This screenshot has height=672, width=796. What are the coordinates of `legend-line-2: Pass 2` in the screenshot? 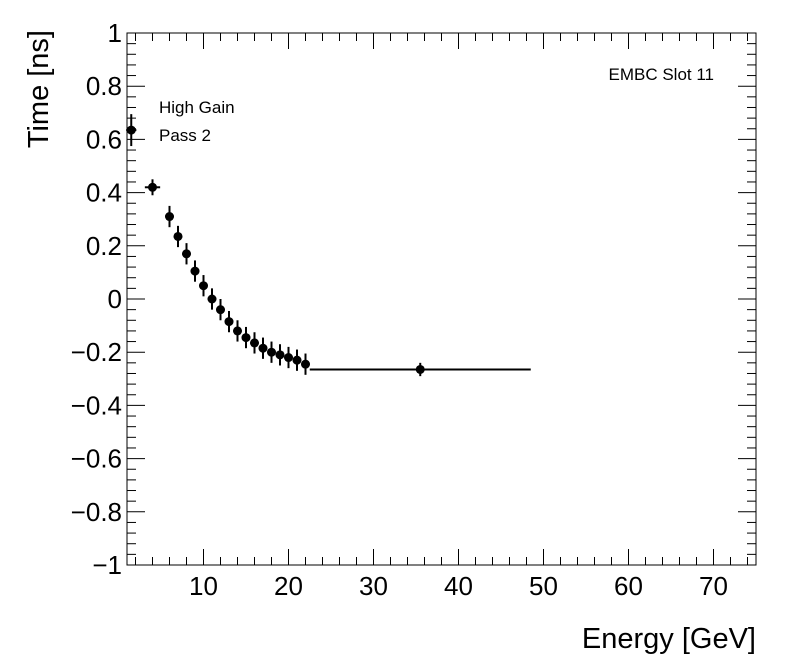 It's located at (185, 135).